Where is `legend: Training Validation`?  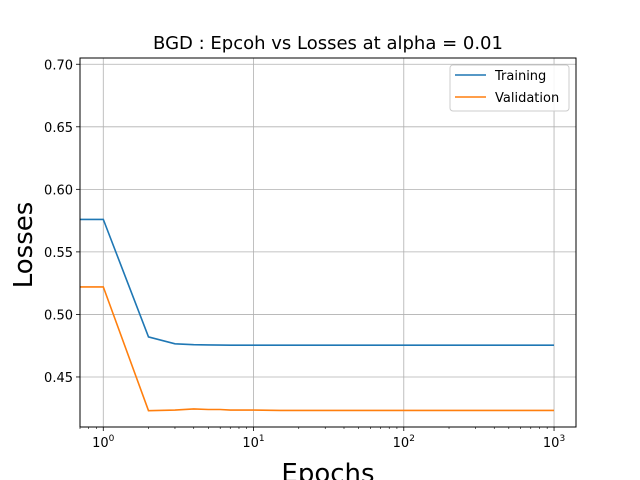 legend: Training Validation is located at coordinates (509, 88).